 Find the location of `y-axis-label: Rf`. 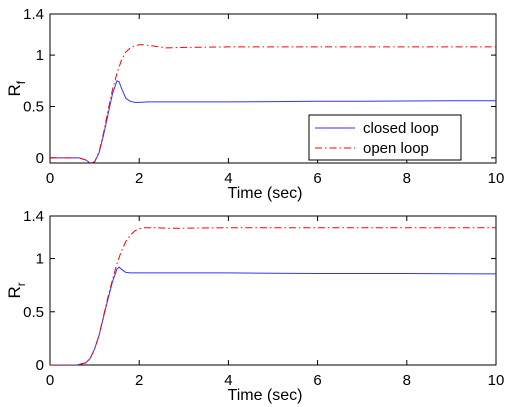

y-axis-label: Rf is located at coordinates (16, 88).